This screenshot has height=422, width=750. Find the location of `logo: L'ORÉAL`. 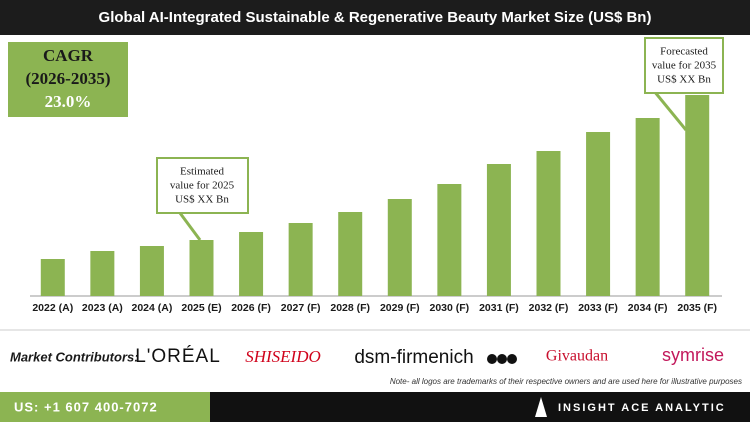

logo: L'ORÉAL is located at coordinates (178, 356).